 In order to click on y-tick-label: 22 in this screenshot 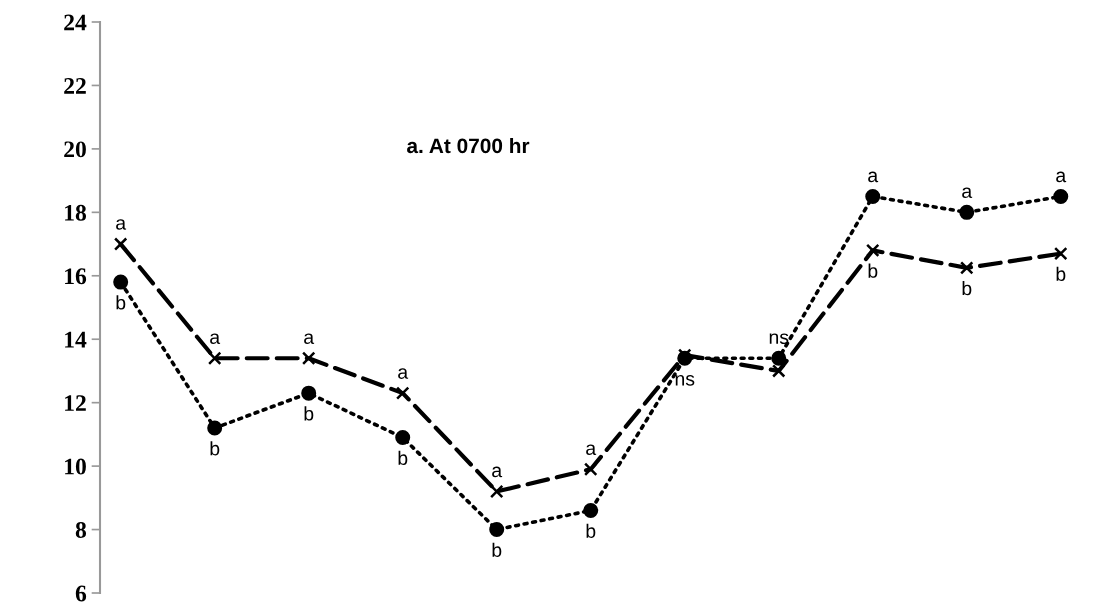, I will do `click(75, 86)`.